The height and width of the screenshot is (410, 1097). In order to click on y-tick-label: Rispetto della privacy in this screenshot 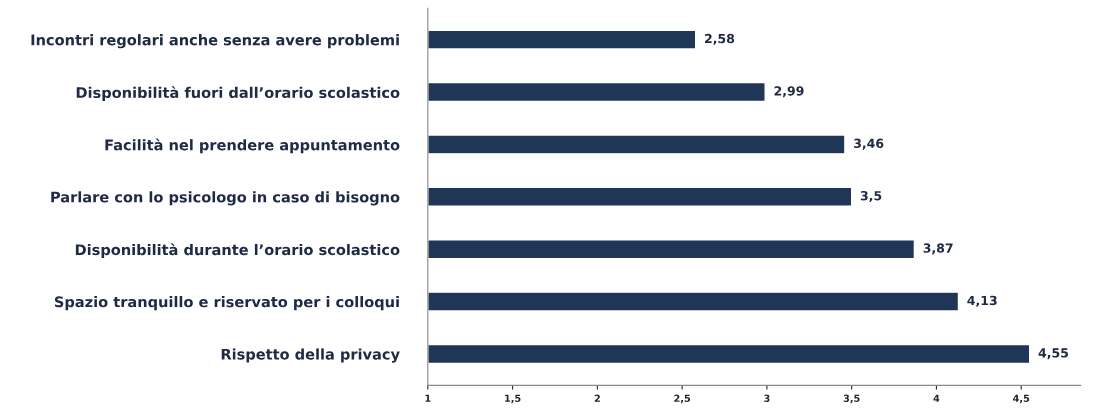, I will do `click(310, 355)`.